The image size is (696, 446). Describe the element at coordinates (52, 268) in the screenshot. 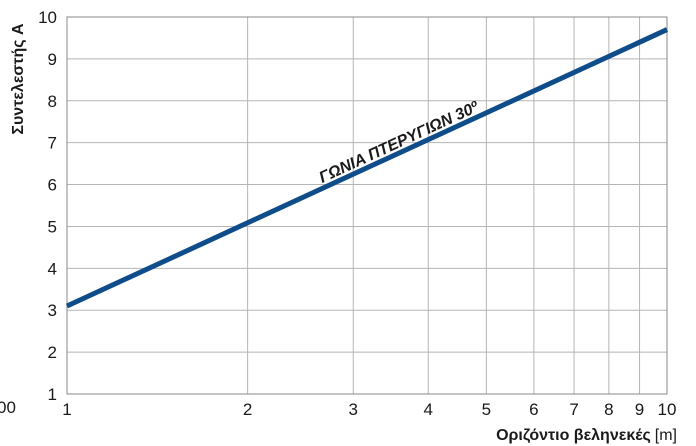

I see `y-tick-label: 4` at that location.